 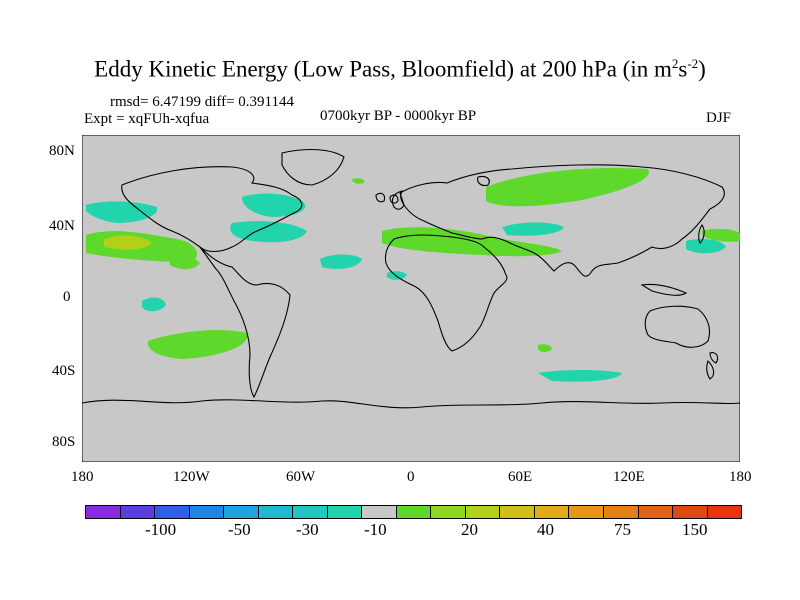 I want to click on lon-label: 60W, so click(x=301, y=477).